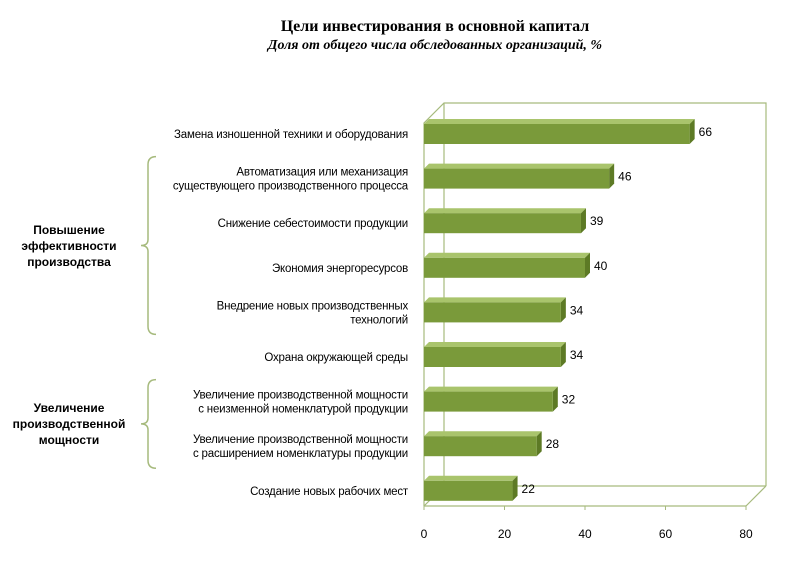 The height and width of the screenshot is (566, 798). Describe the element at coordinates (69, 261) in the screenshot. I see `group-label-line: производства` at that location.